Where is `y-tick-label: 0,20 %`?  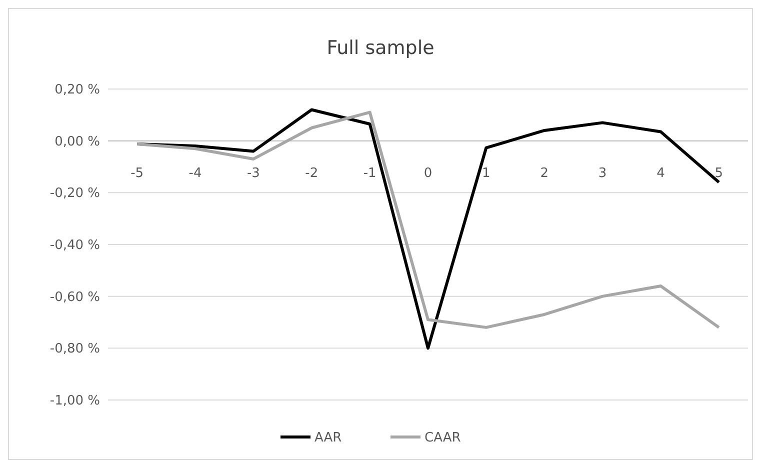
y-tick-label: 0,20 % is located at coordinates (77, 90).